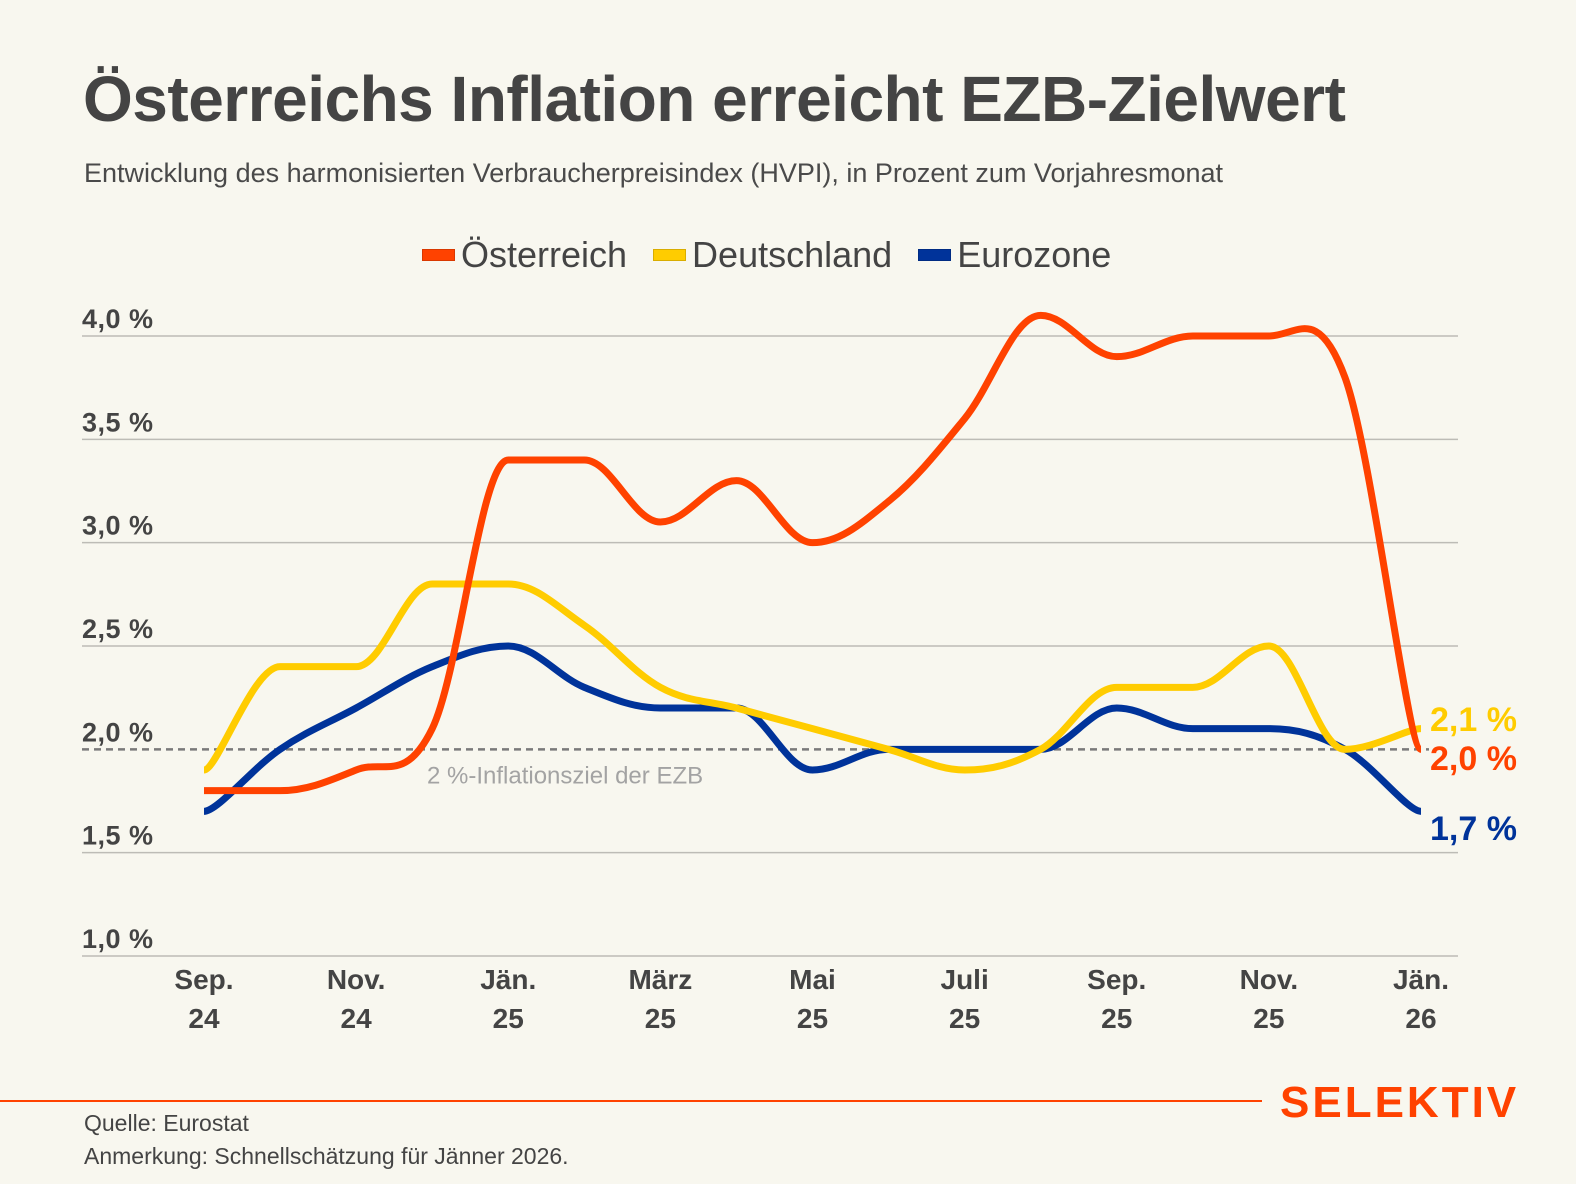 Image resolution: width=1576 pixels, height=1184 pixels. Describe the element at coordinates (1473, 720) in the screenshot. I see `end-label-germany: 2,1 %` at that location.